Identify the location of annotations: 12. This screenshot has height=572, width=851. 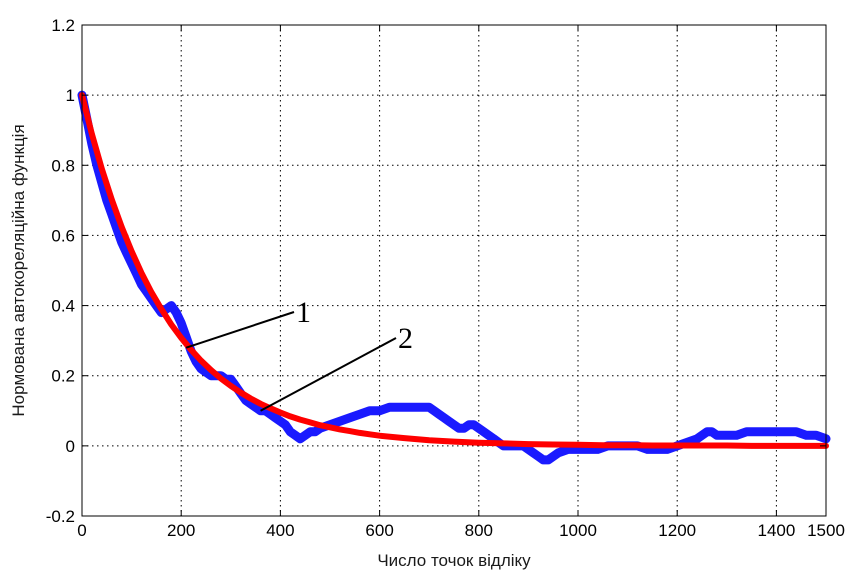
(299, 354).